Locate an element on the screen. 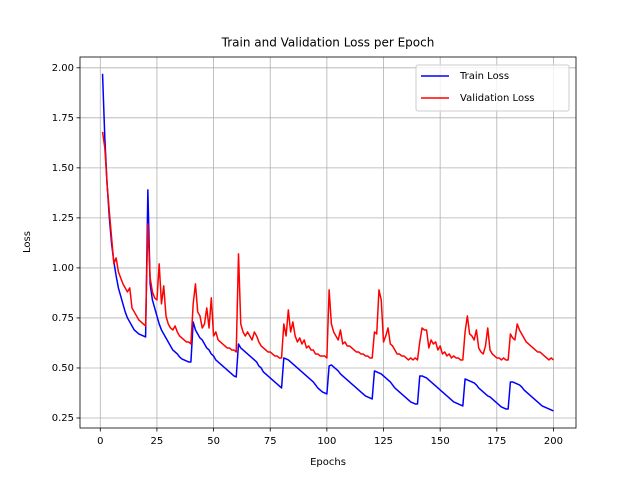 This screenshot has height=480, width=640. x-tick-label: 75 is located at coordinates (270, 441).